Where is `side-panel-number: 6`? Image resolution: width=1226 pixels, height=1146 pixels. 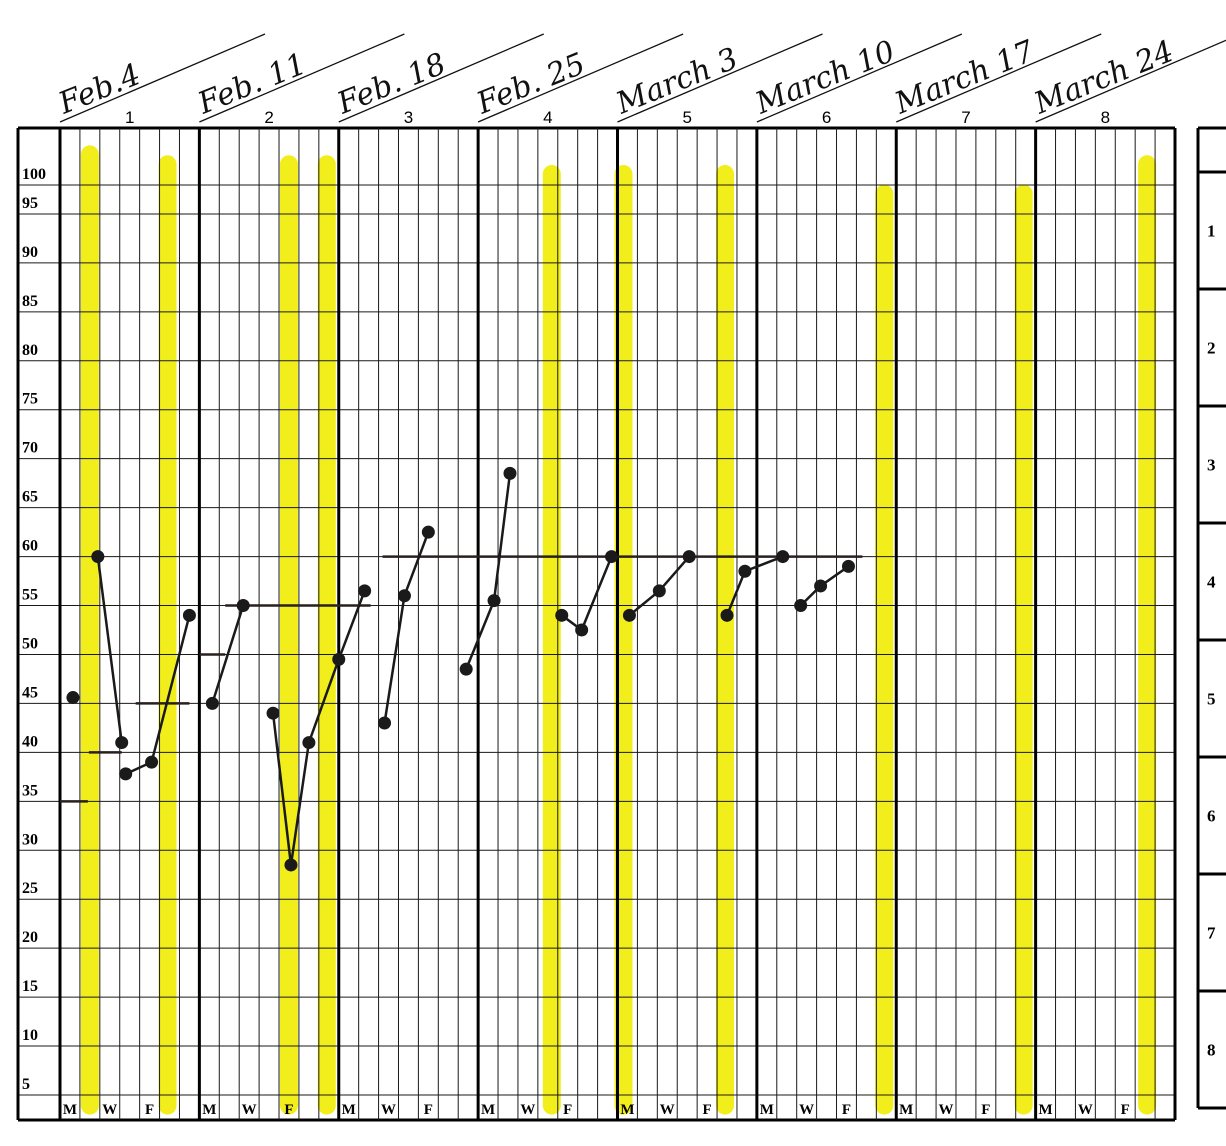 side-panel-number: 6 is located at coordinates (1211, 816).